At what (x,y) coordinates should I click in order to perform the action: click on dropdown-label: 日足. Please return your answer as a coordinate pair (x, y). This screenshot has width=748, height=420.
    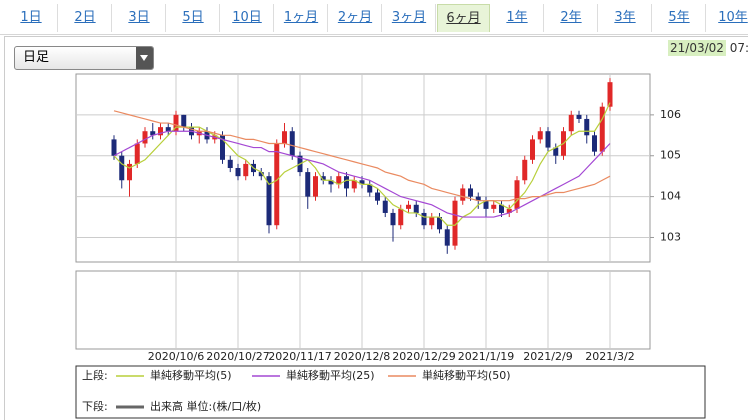
    Looking at the image, I should click on (36, 57).